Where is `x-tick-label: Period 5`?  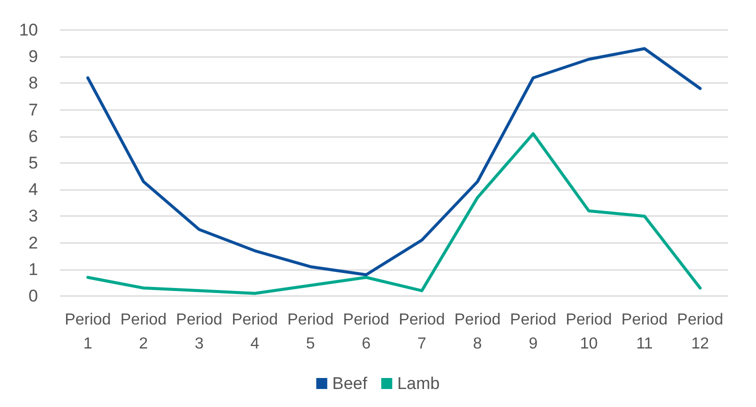
x-tick-label: Period 5 is located at coordinates (310, 332).